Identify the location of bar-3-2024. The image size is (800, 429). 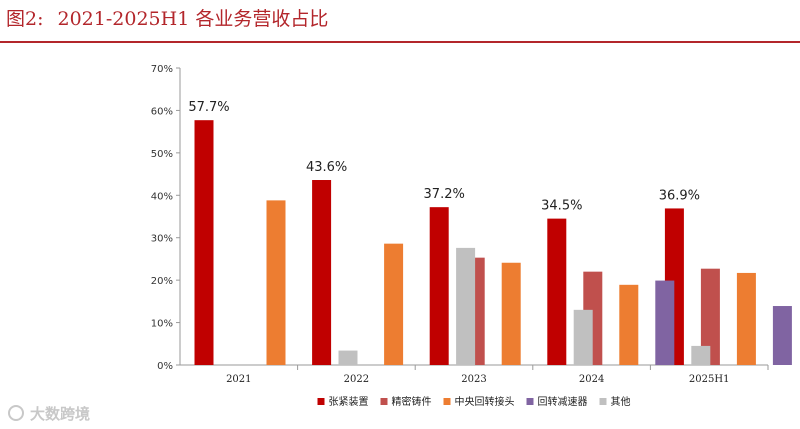
(629, 324).